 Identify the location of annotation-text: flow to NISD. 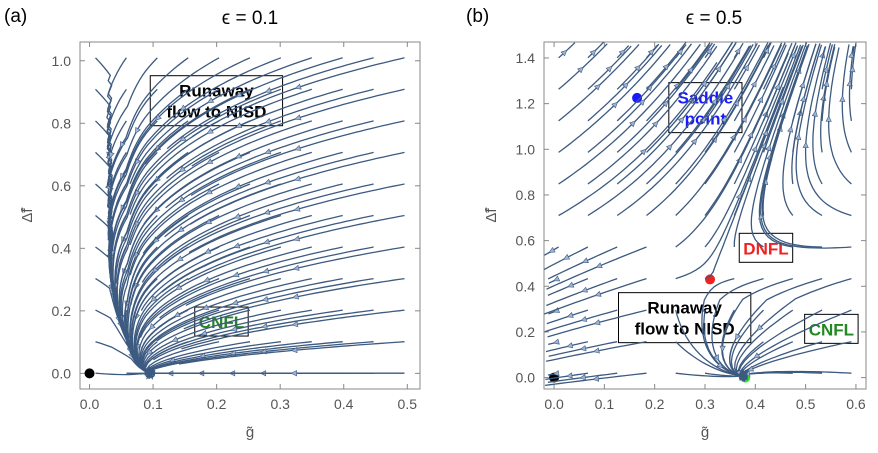
(685, 329).